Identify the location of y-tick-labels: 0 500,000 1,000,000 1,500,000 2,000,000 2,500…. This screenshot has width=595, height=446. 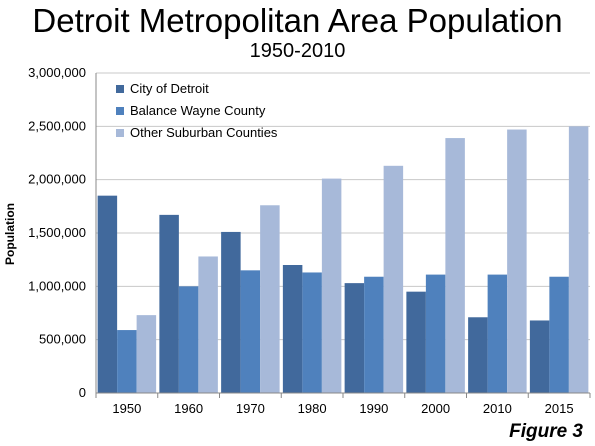
(57, 232).